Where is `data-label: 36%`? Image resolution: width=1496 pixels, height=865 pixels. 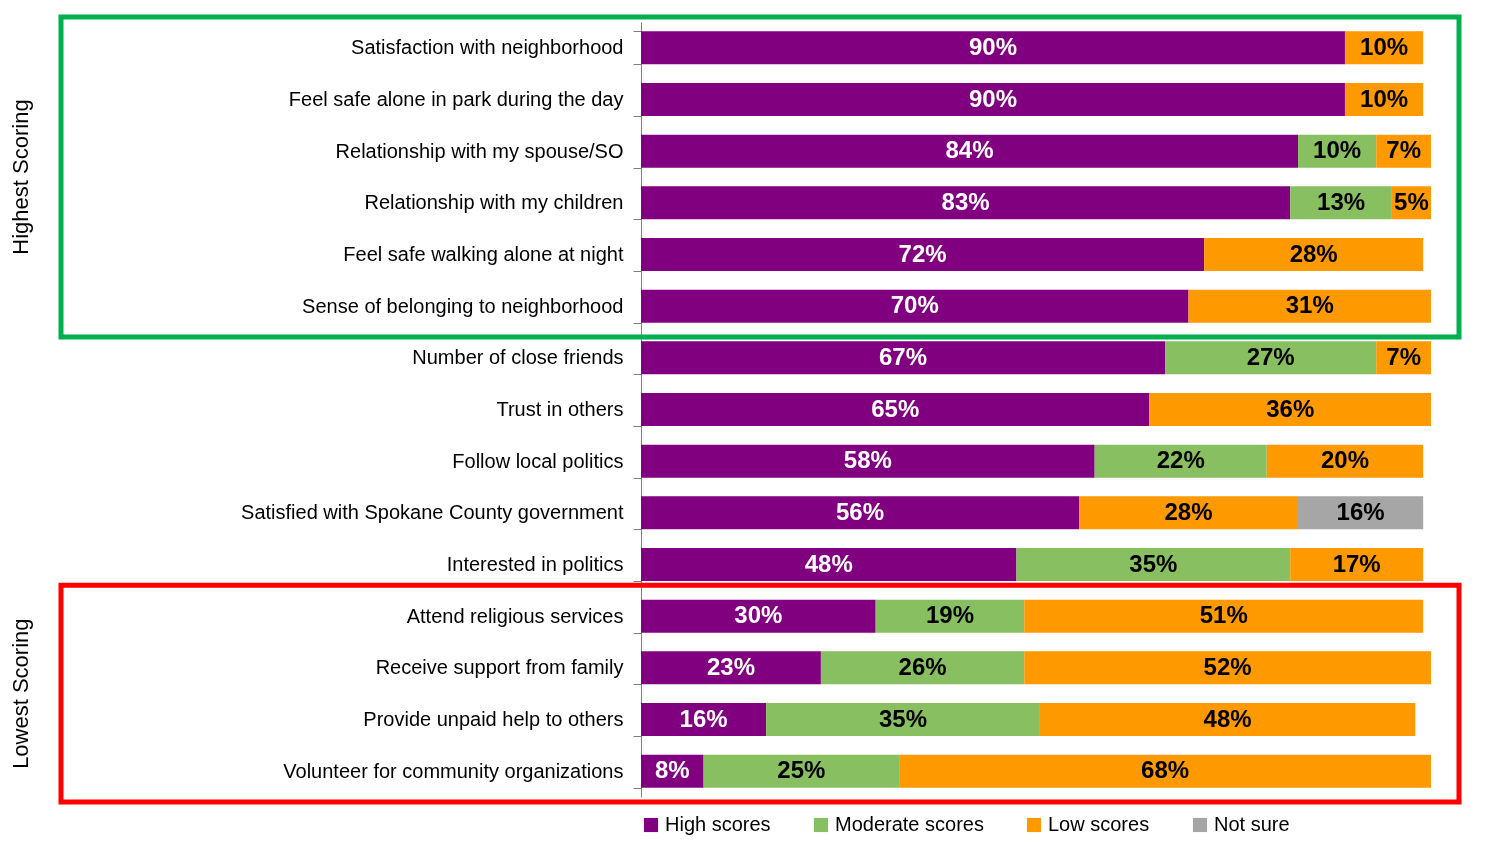 data-label: 36% is located at coordinates (1290, 408).